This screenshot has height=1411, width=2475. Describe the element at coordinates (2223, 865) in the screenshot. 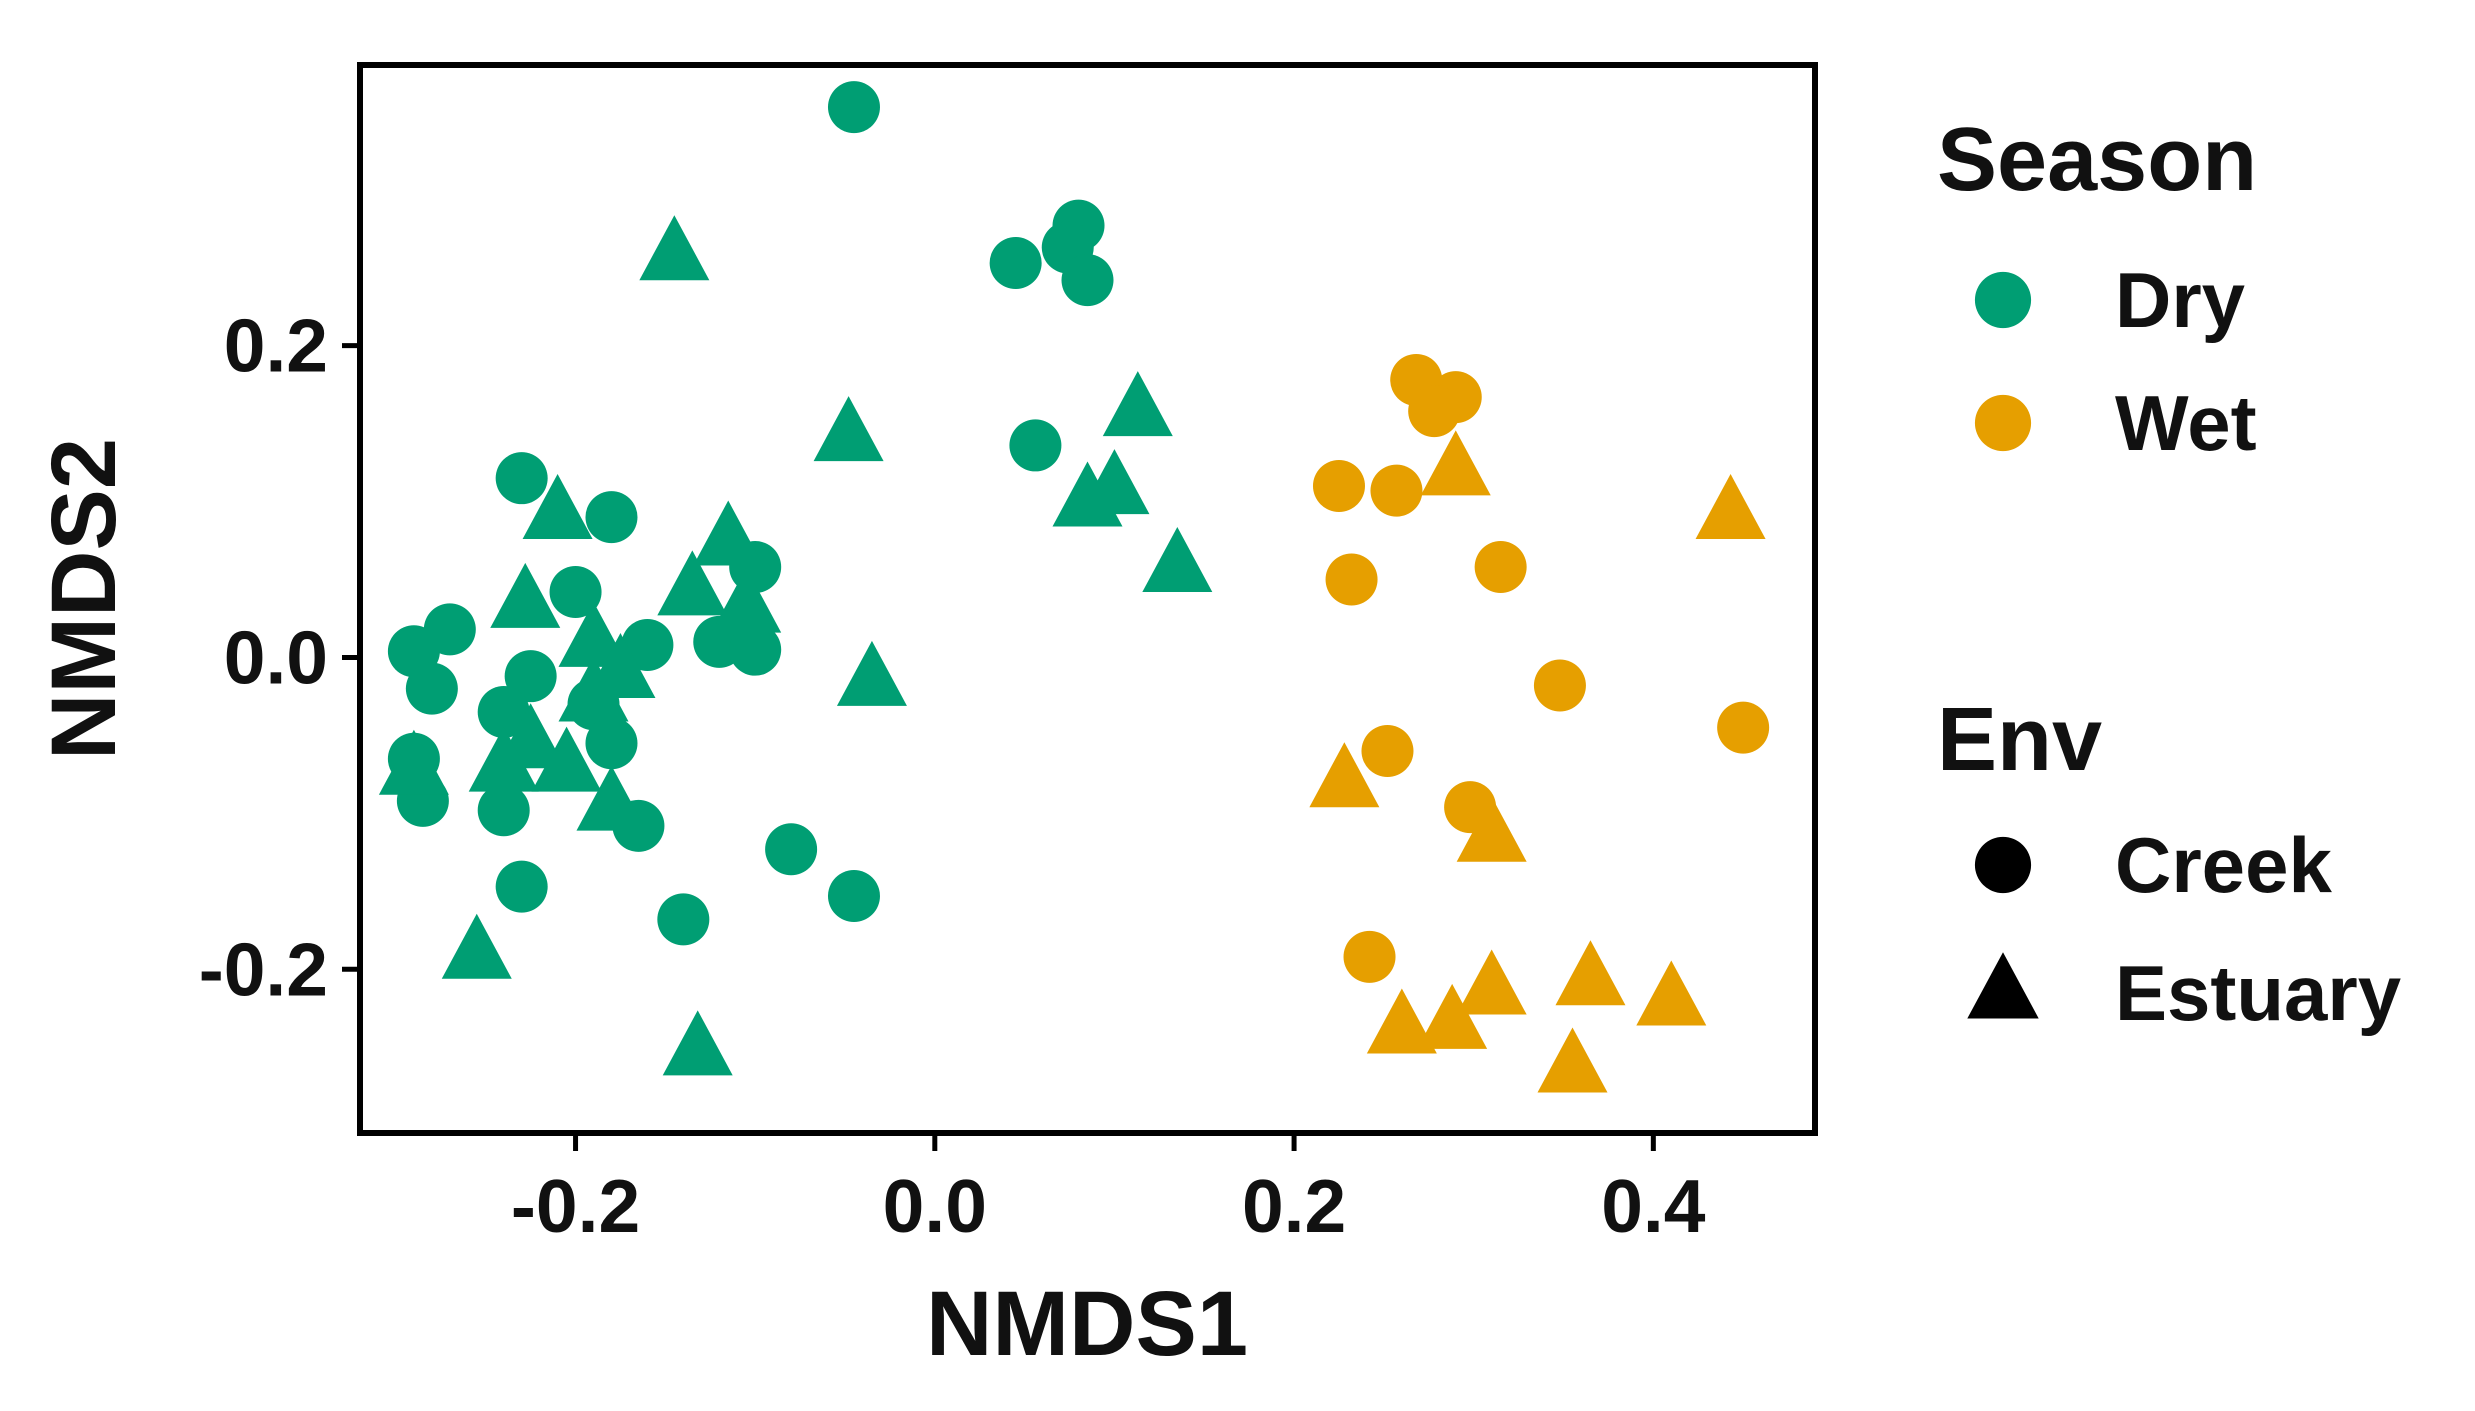

I see `legend-creek-label: Creek` at that location.